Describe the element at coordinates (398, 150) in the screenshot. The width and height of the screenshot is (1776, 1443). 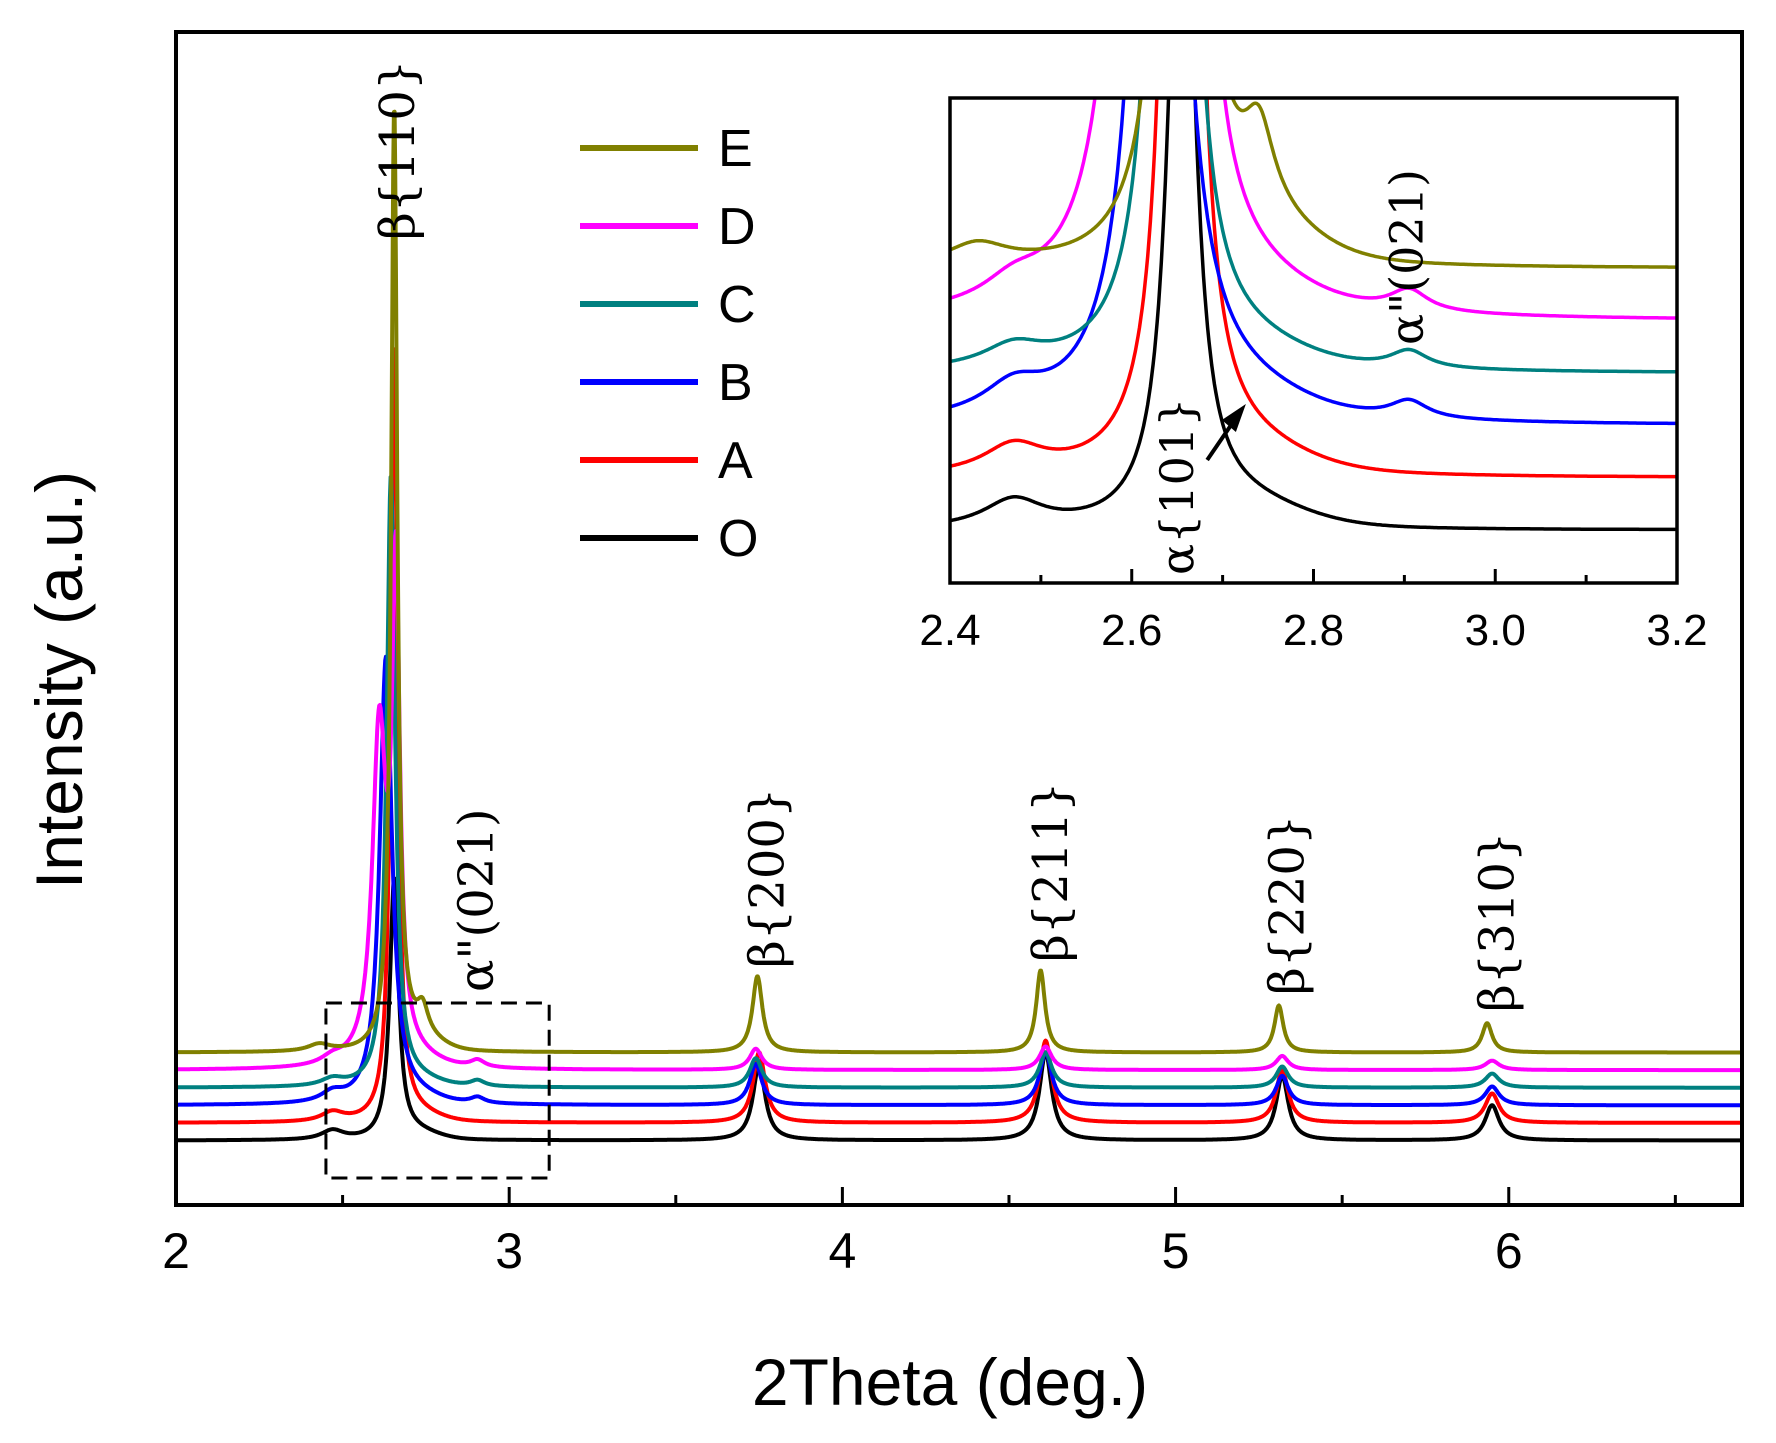
I see `peak-label-110: β{110}` at that location.